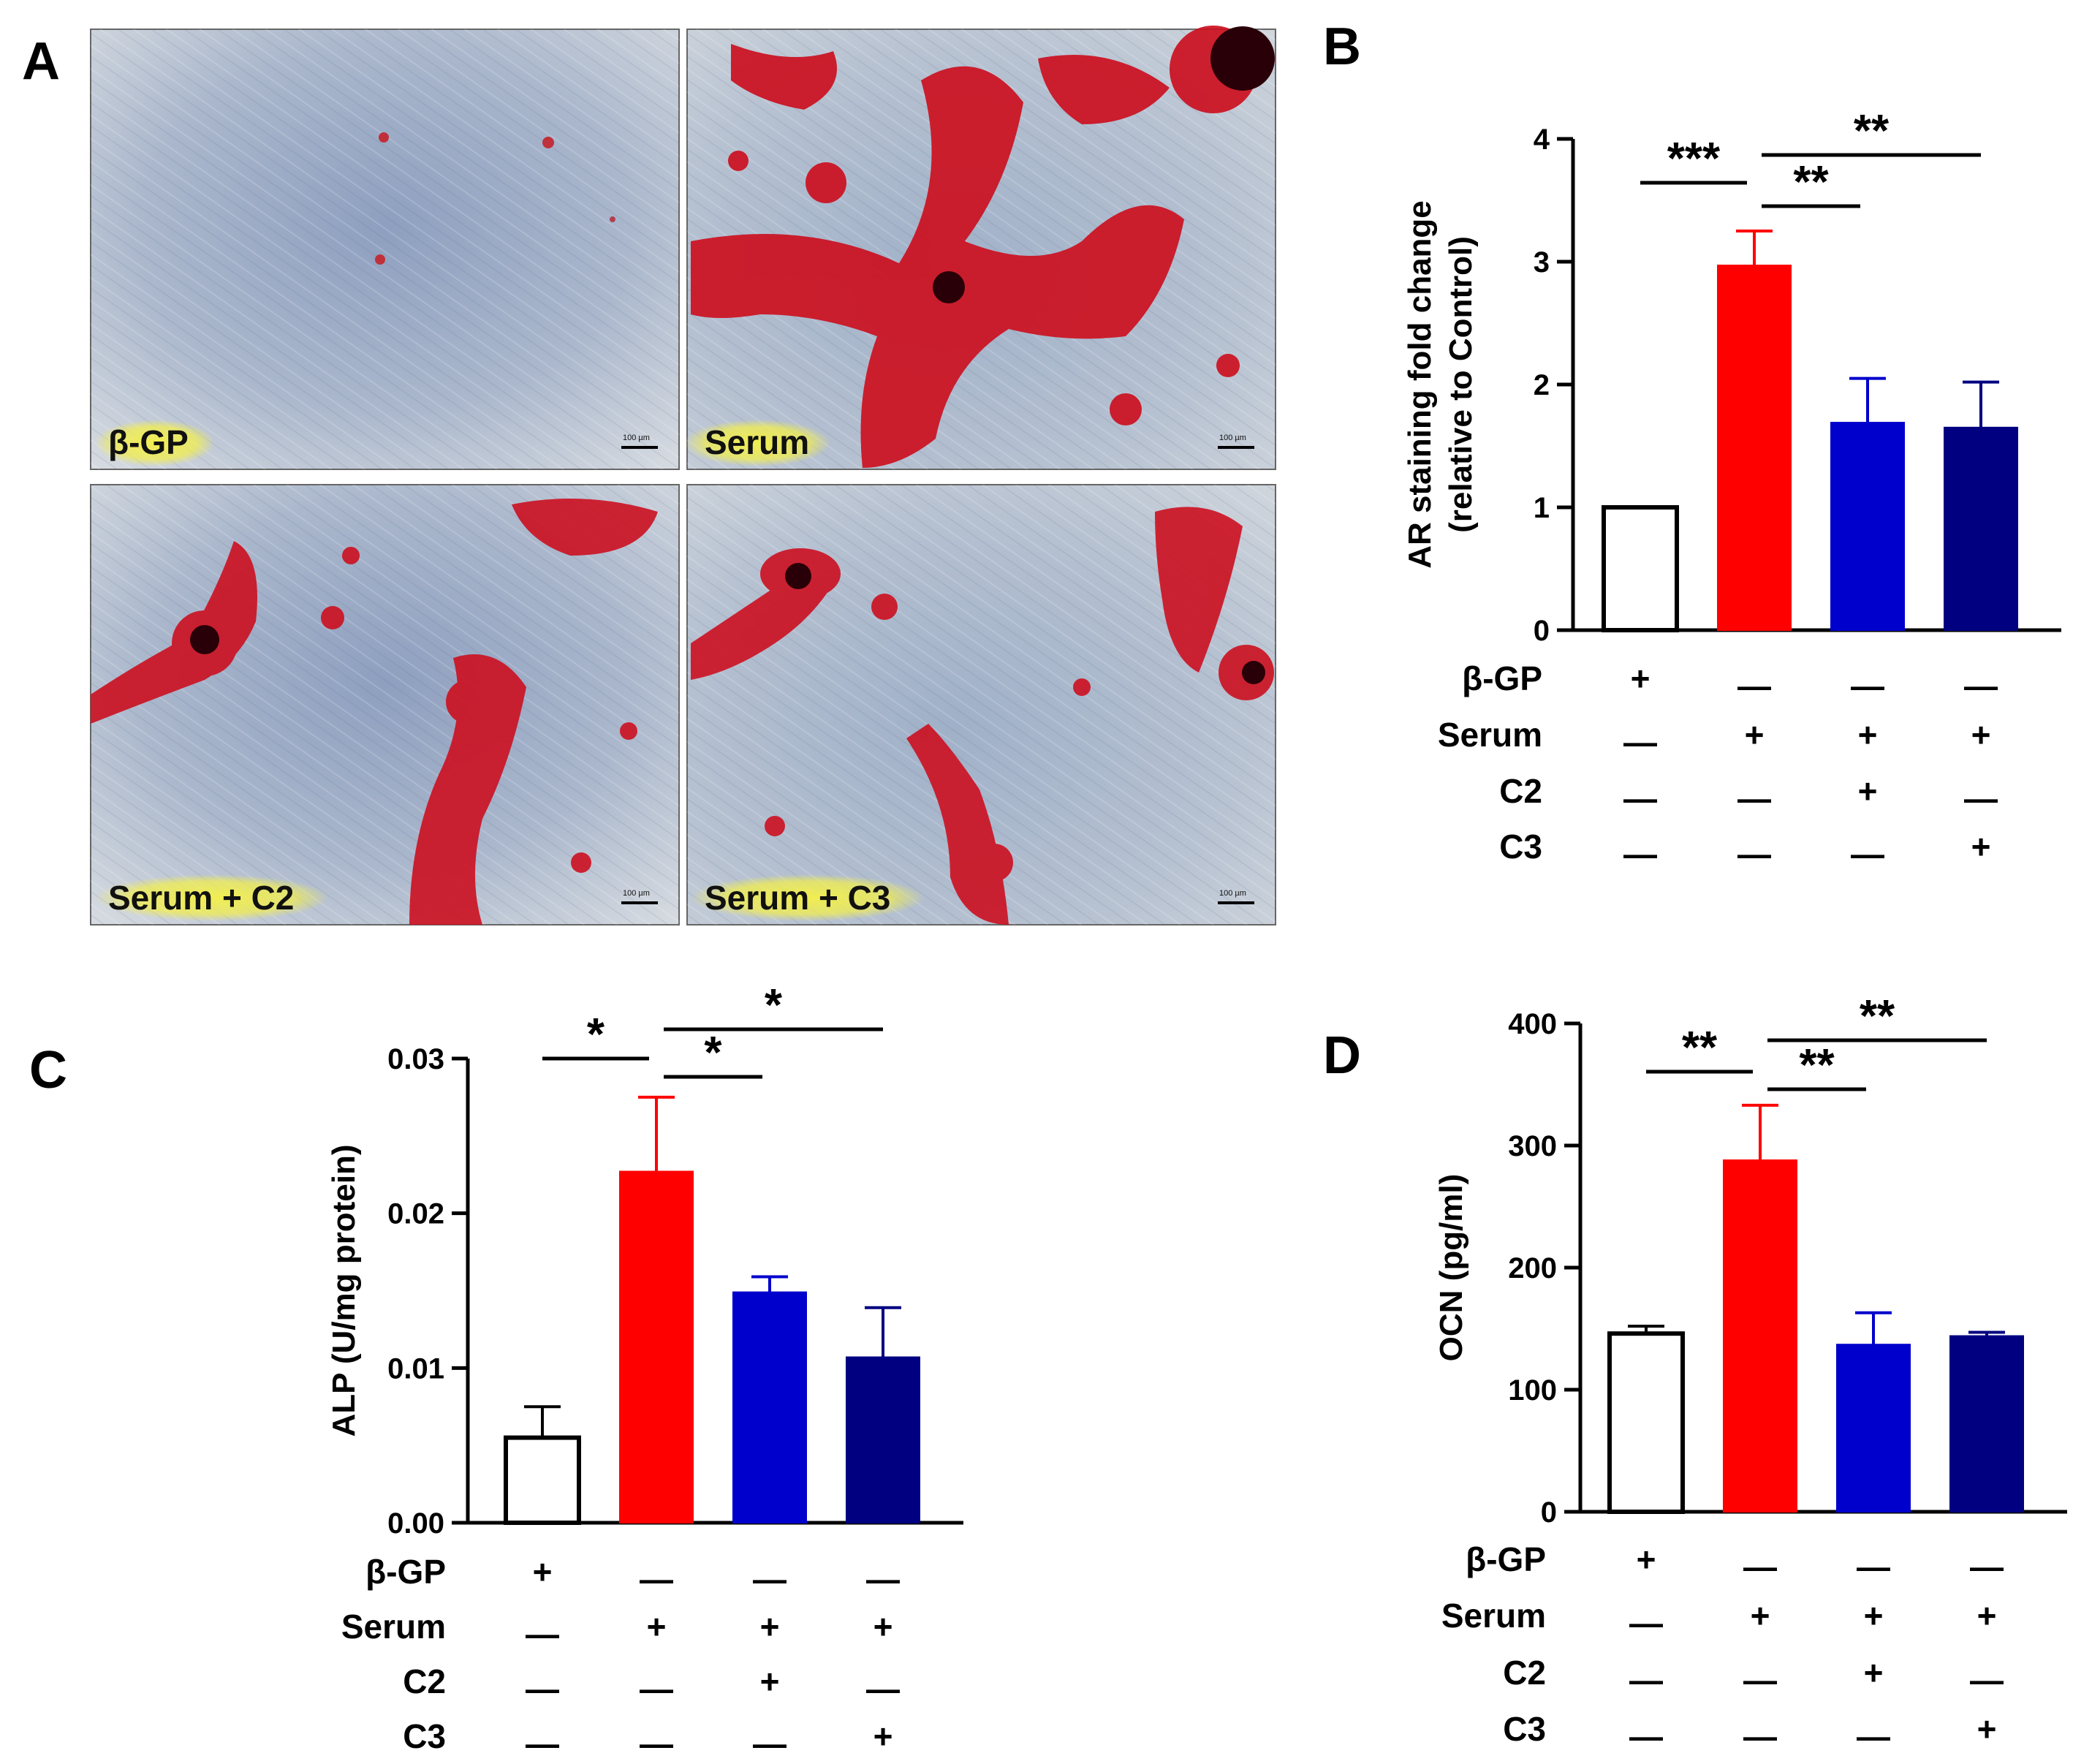 The width and height of the screenshot is (2092, 1764). I want to click on y-tick-label: 0.02, so click(416, 1214).